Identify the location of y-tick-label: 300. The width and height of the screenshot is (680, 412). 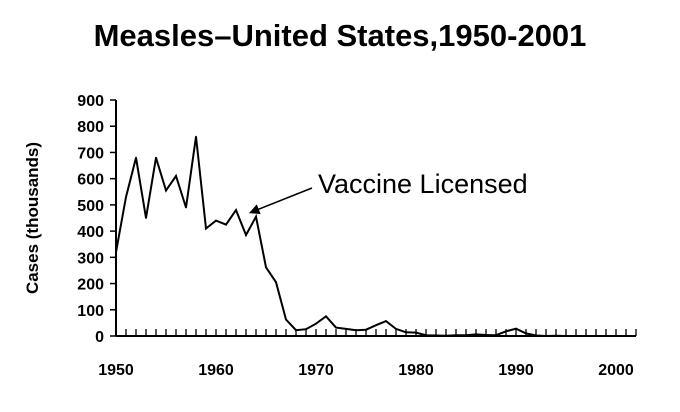
(90, 258).